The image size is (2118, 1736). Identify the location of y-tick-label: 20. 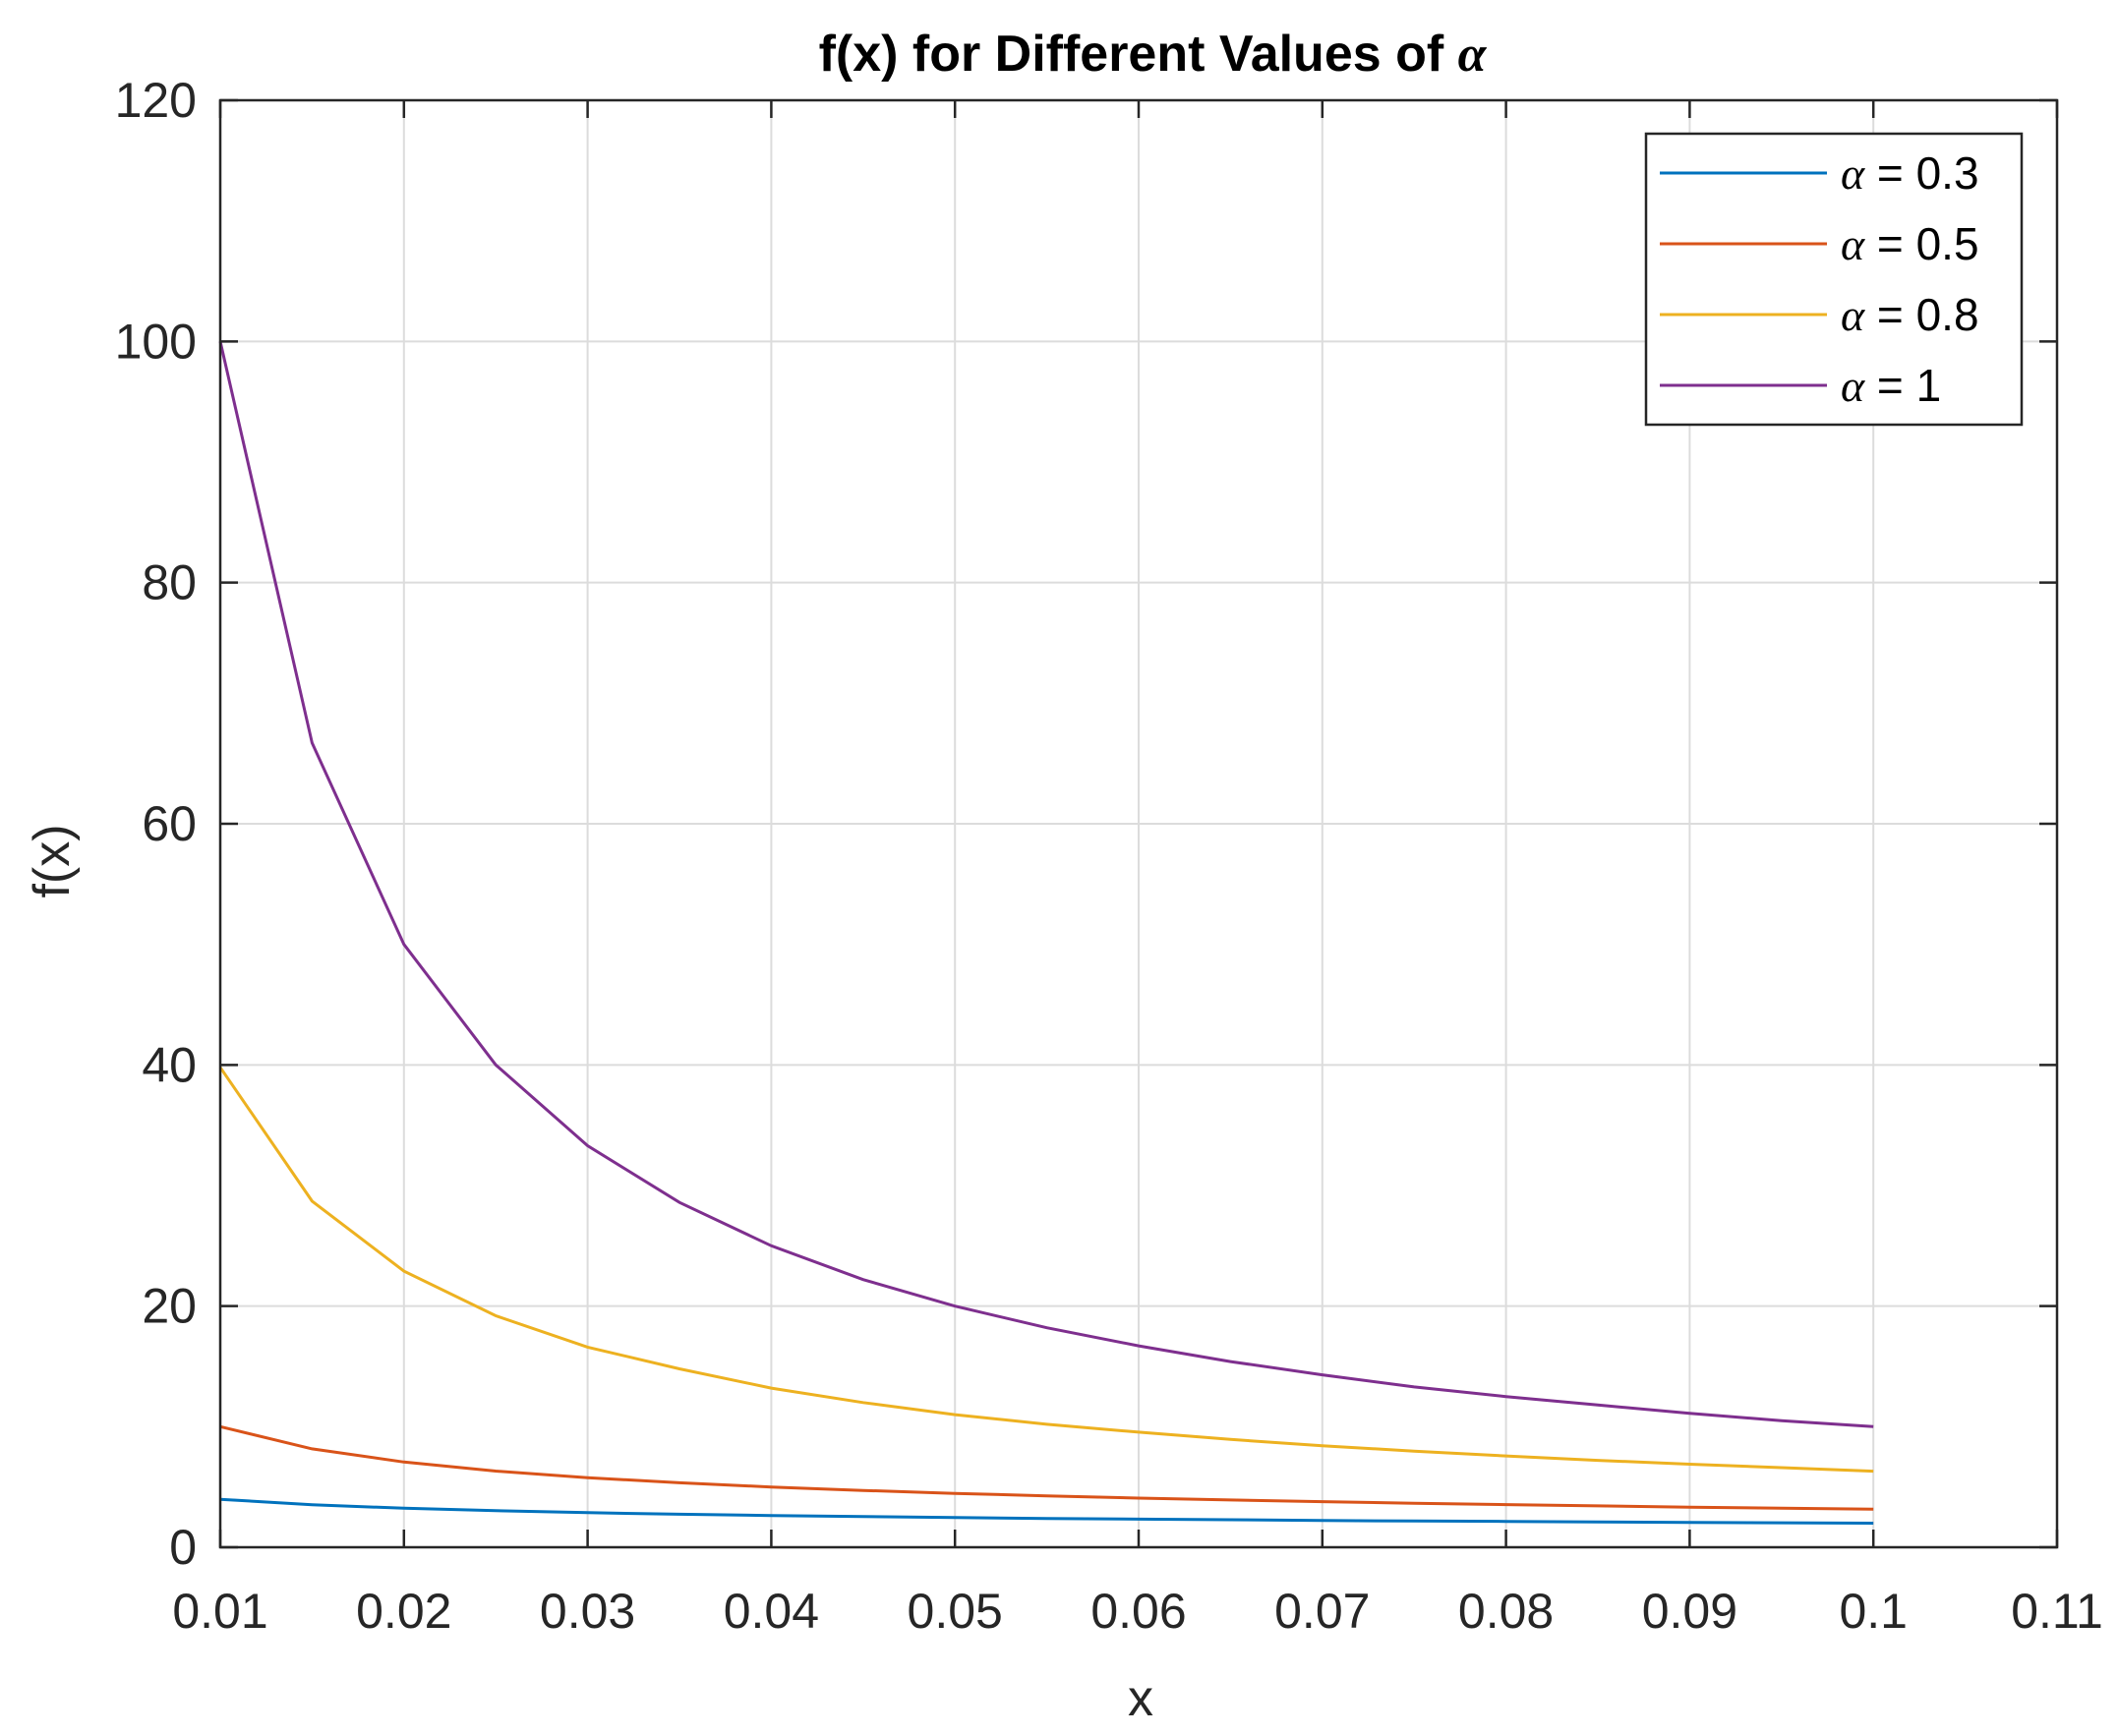
(170, 1306).